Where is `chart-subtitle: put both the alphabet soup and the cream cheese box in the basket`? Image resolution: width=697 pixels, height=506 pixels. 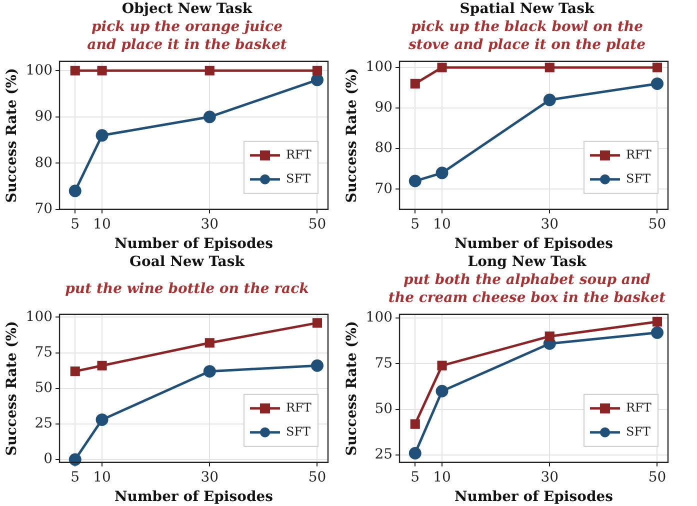
chart-subtitle: put both the alphabet soup and the cream cheese box in the basket is located at coordinates (527, 289).